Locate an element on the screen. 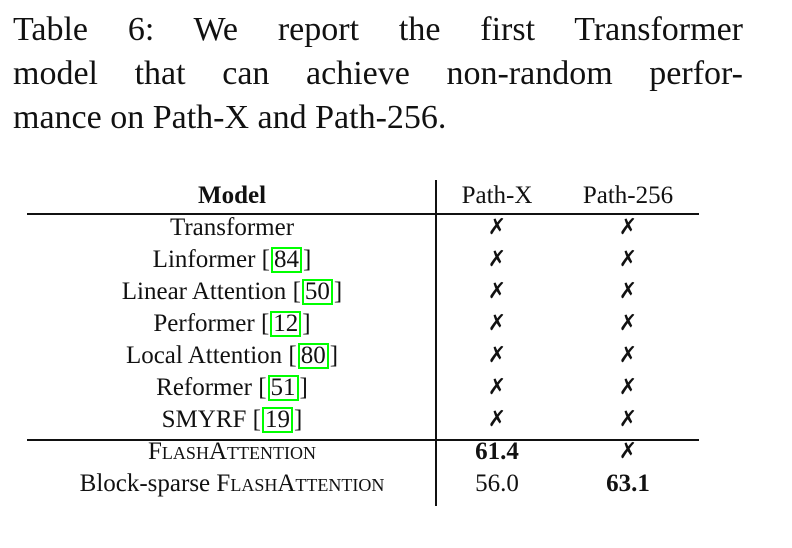 This screenshot has height=548, width=792. table-row: Performer [12] ✗ ✗ is located at coordinates (363, 324).